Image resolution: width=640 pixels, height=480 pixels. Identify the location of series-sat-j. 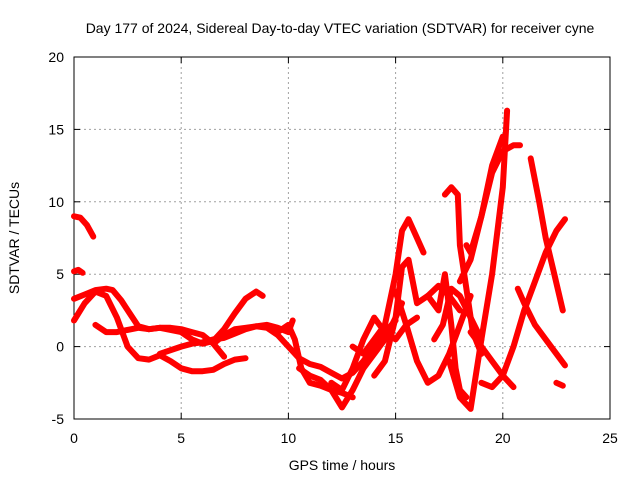
(374, 353).